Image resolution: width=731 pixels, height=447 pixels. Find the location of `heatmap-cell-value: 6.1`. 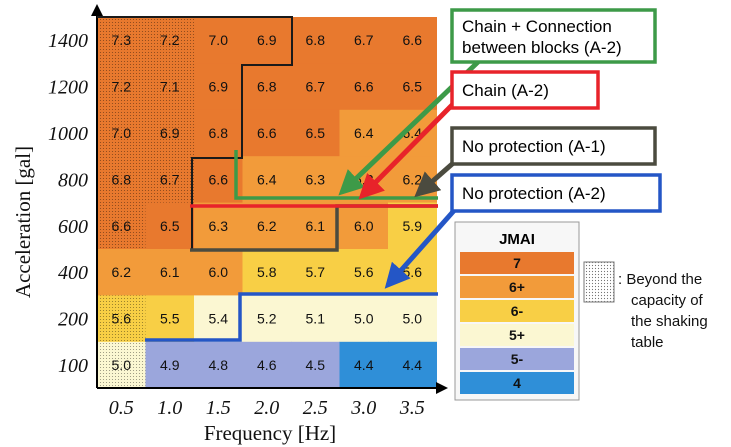

heatmap-cell-value: 6.1 is located at coordinates (316, 226).